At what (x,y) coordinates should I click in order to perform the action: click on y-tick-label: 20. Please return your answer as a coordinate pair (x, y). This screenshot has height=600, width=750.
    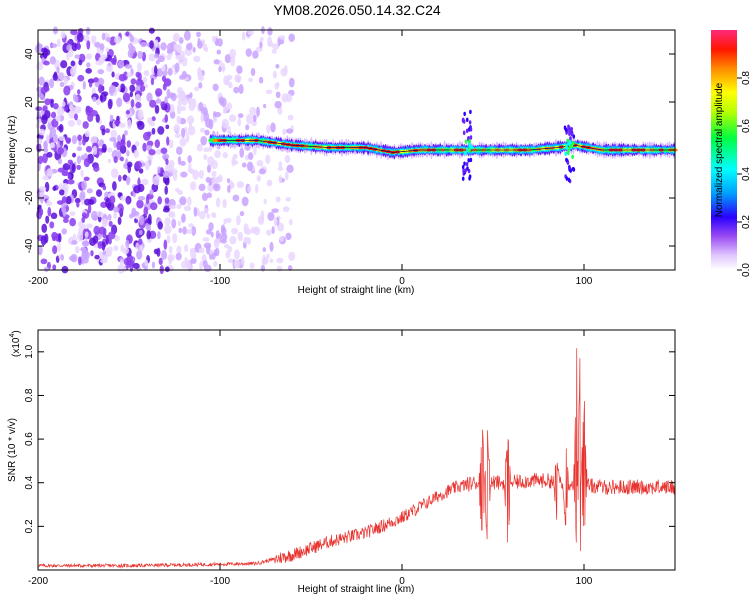
    Looking at the image, I should click on (29, 102).